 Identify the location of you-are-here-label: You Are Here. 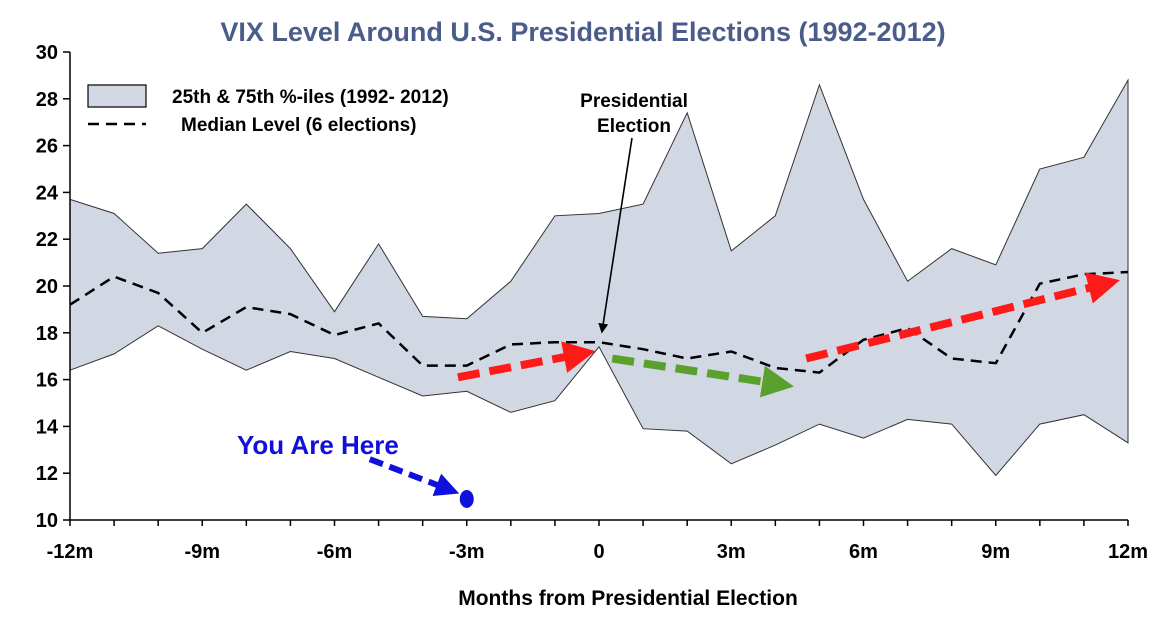
(318, 445).